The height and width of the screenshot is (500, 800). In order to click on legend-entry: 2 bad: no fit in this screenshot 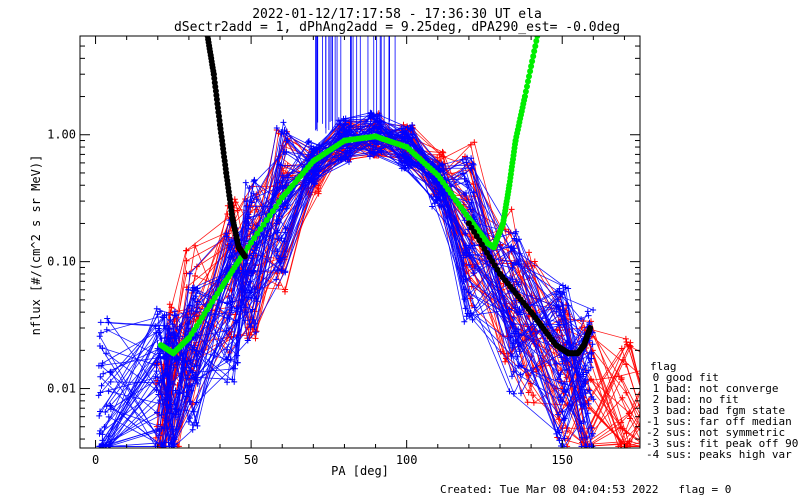, I will do `click(692, 399)`.